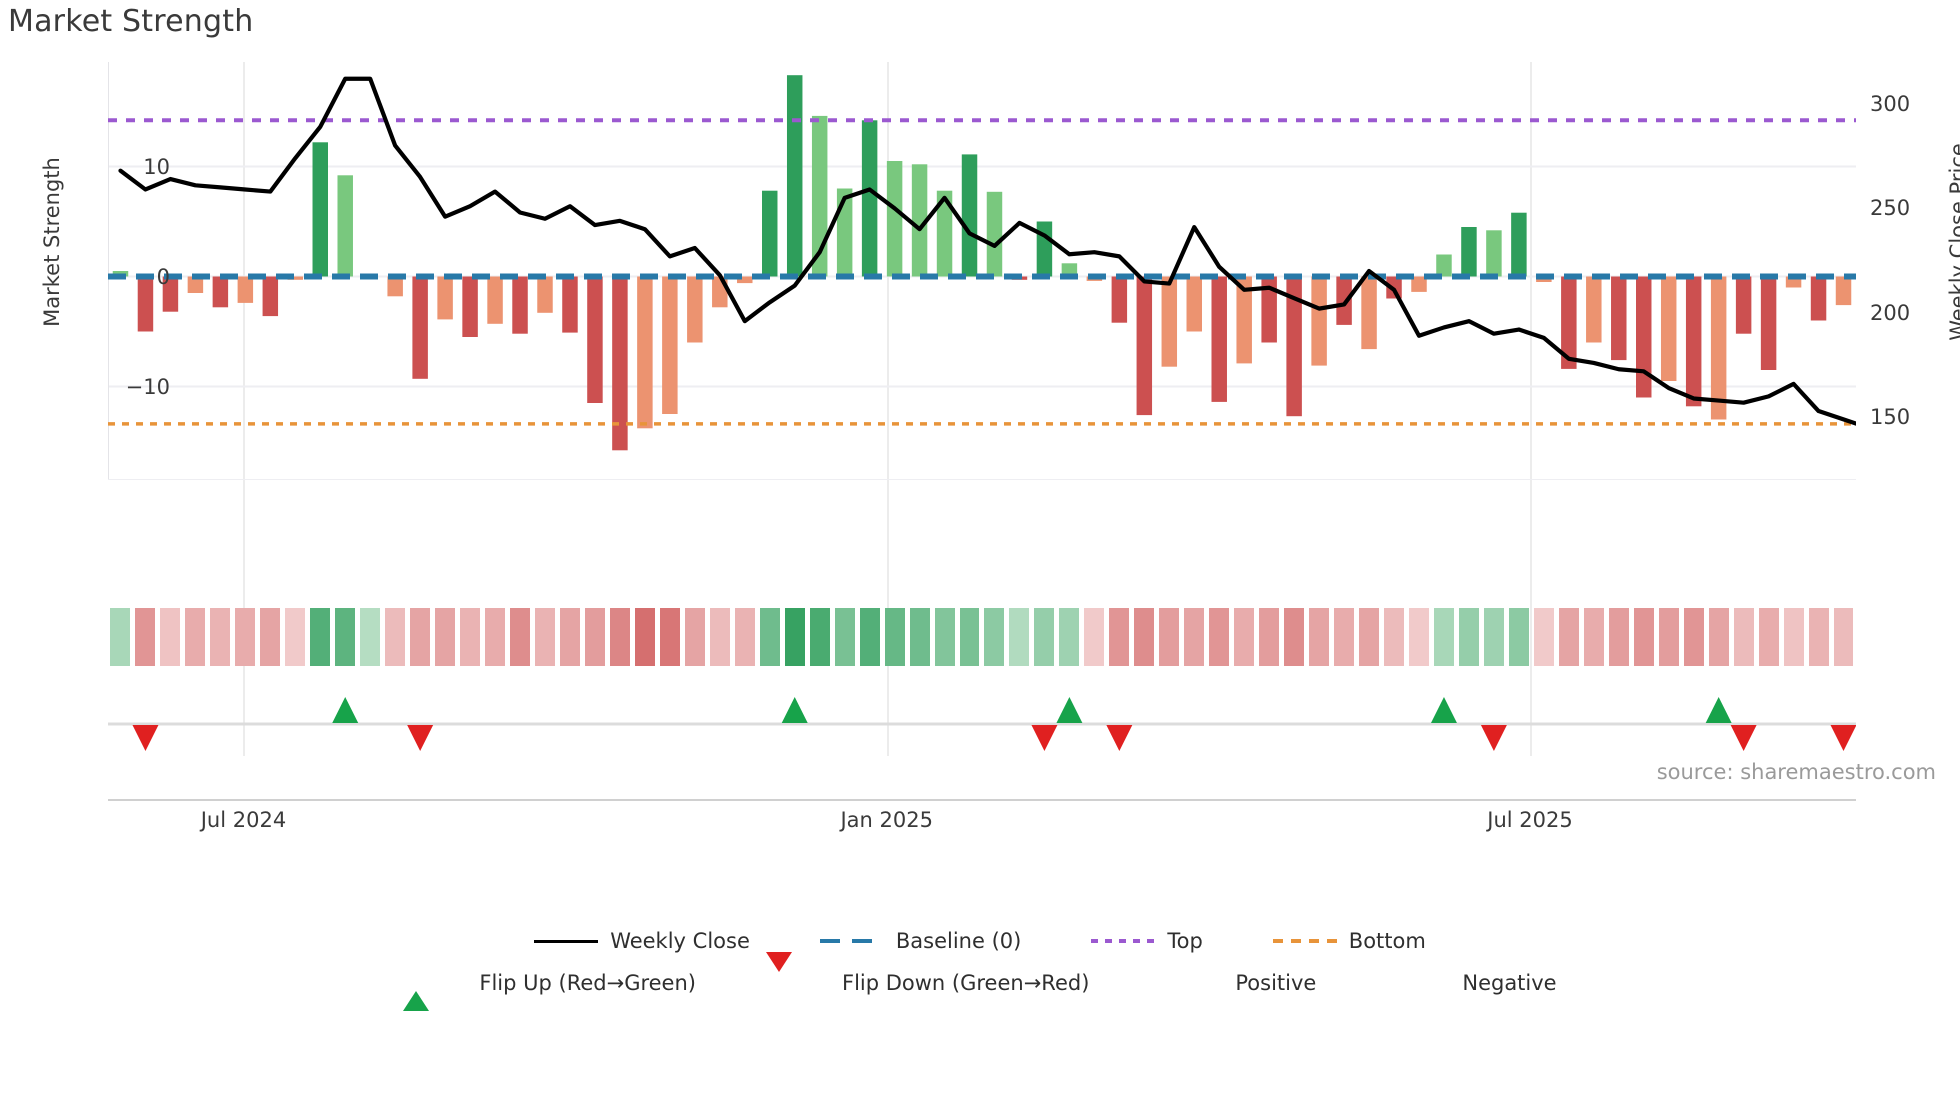 The image size is (1960, 1102). Describe the element at coordinates (1953, 242) in the screenshot. I see `y-axis-right-label: Weekly Close Price` at that location.